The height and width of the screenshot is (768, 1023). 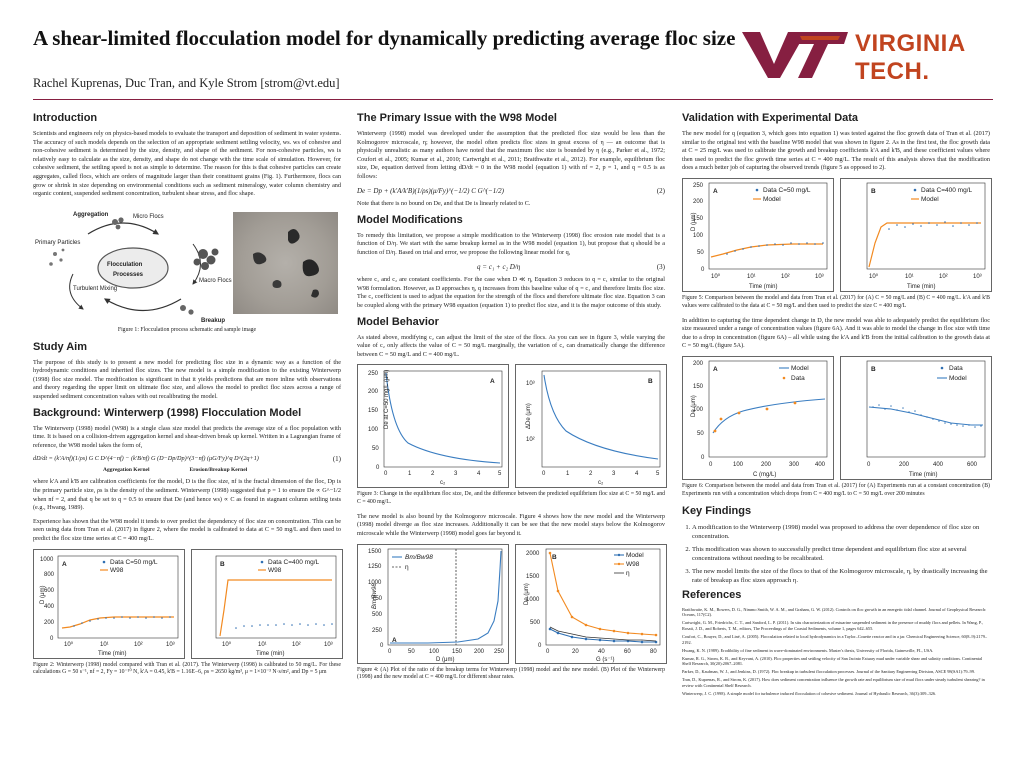 What do you see at coordinates (904, 465) in the screenshot?
I see `fig6b-xtick: 200` at bounding box center [904, 465].